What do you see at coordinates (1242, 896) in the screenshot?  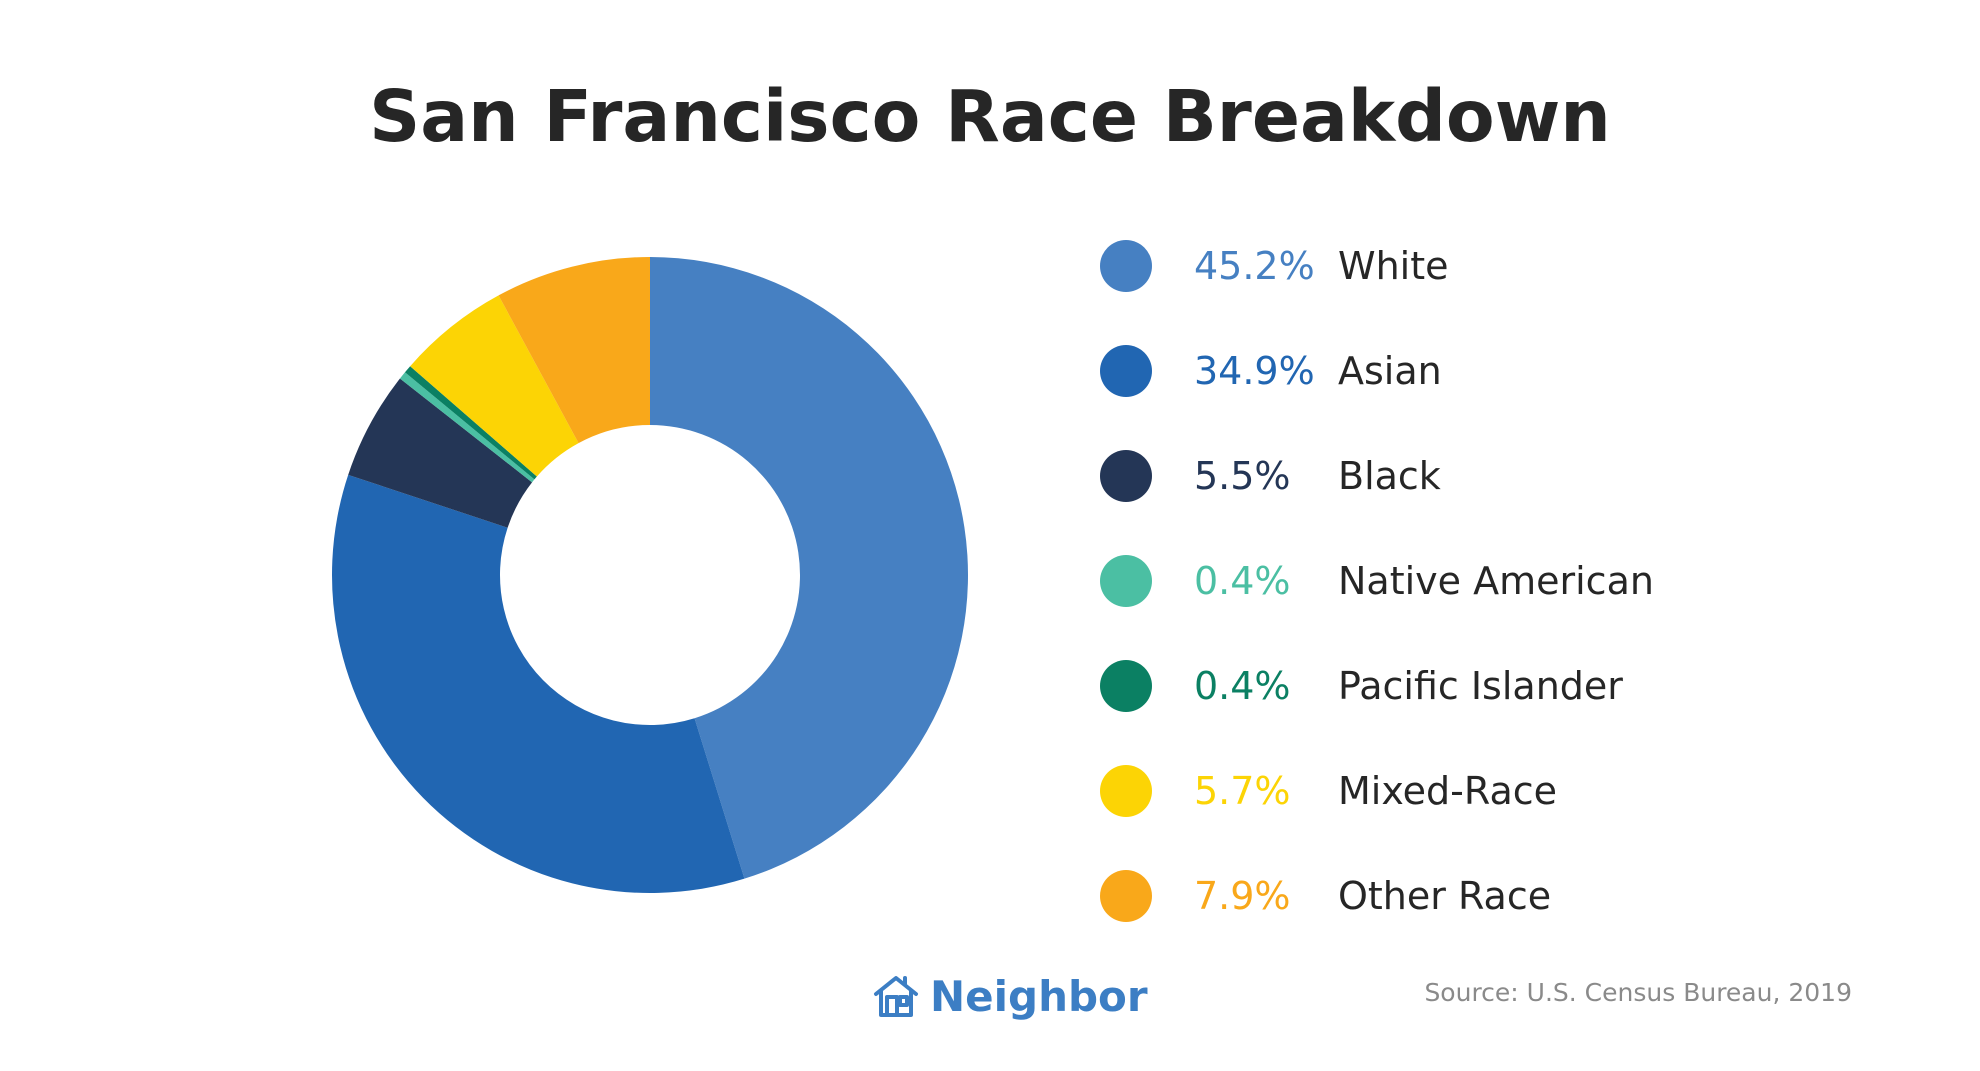 I see `legend-value: 7.9%` at bounding box center [1242, 896].